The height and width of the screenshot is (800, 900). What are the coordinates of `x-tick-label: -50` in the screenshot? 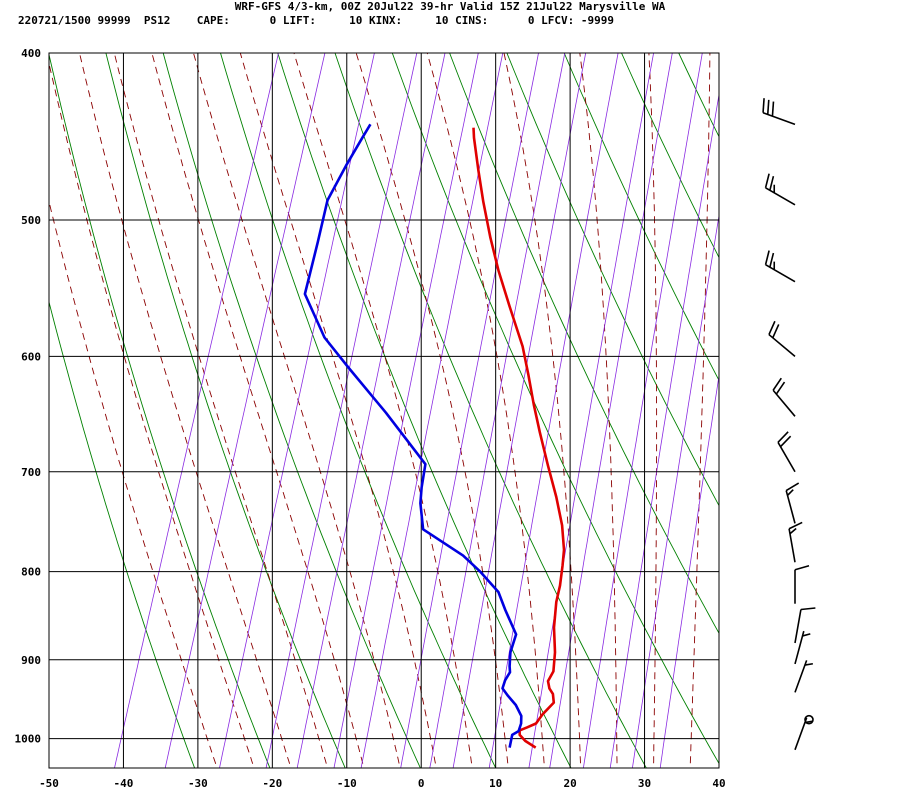 It's located at (49, 783).